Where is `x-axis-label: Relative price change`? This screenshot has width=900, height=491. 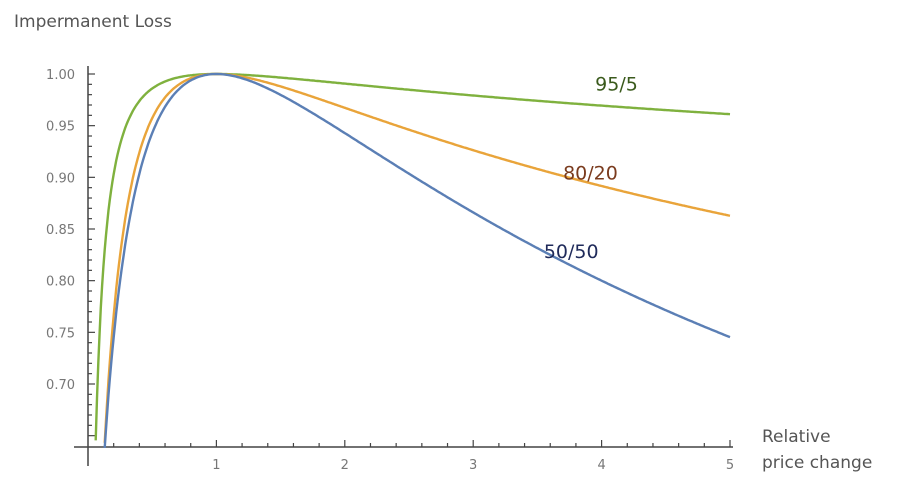 x-axis-label: Relative price change is located at coordinates (817, 450).